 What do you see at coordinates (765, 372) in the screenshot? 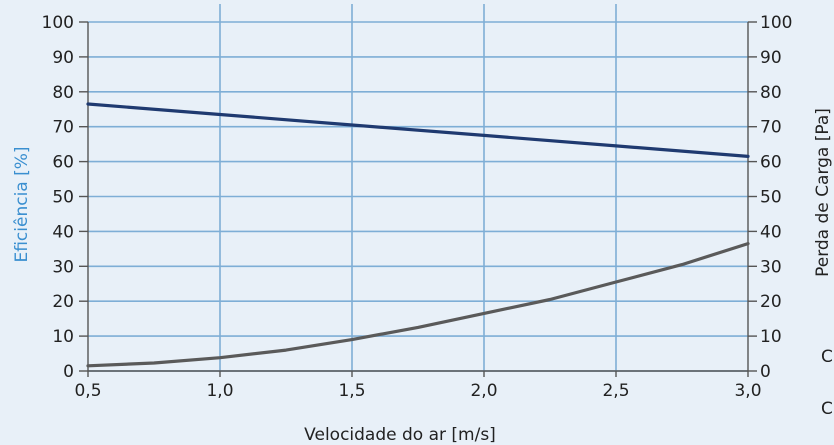
I see `right-tick-label: 0` at bounding box center [765, 372].